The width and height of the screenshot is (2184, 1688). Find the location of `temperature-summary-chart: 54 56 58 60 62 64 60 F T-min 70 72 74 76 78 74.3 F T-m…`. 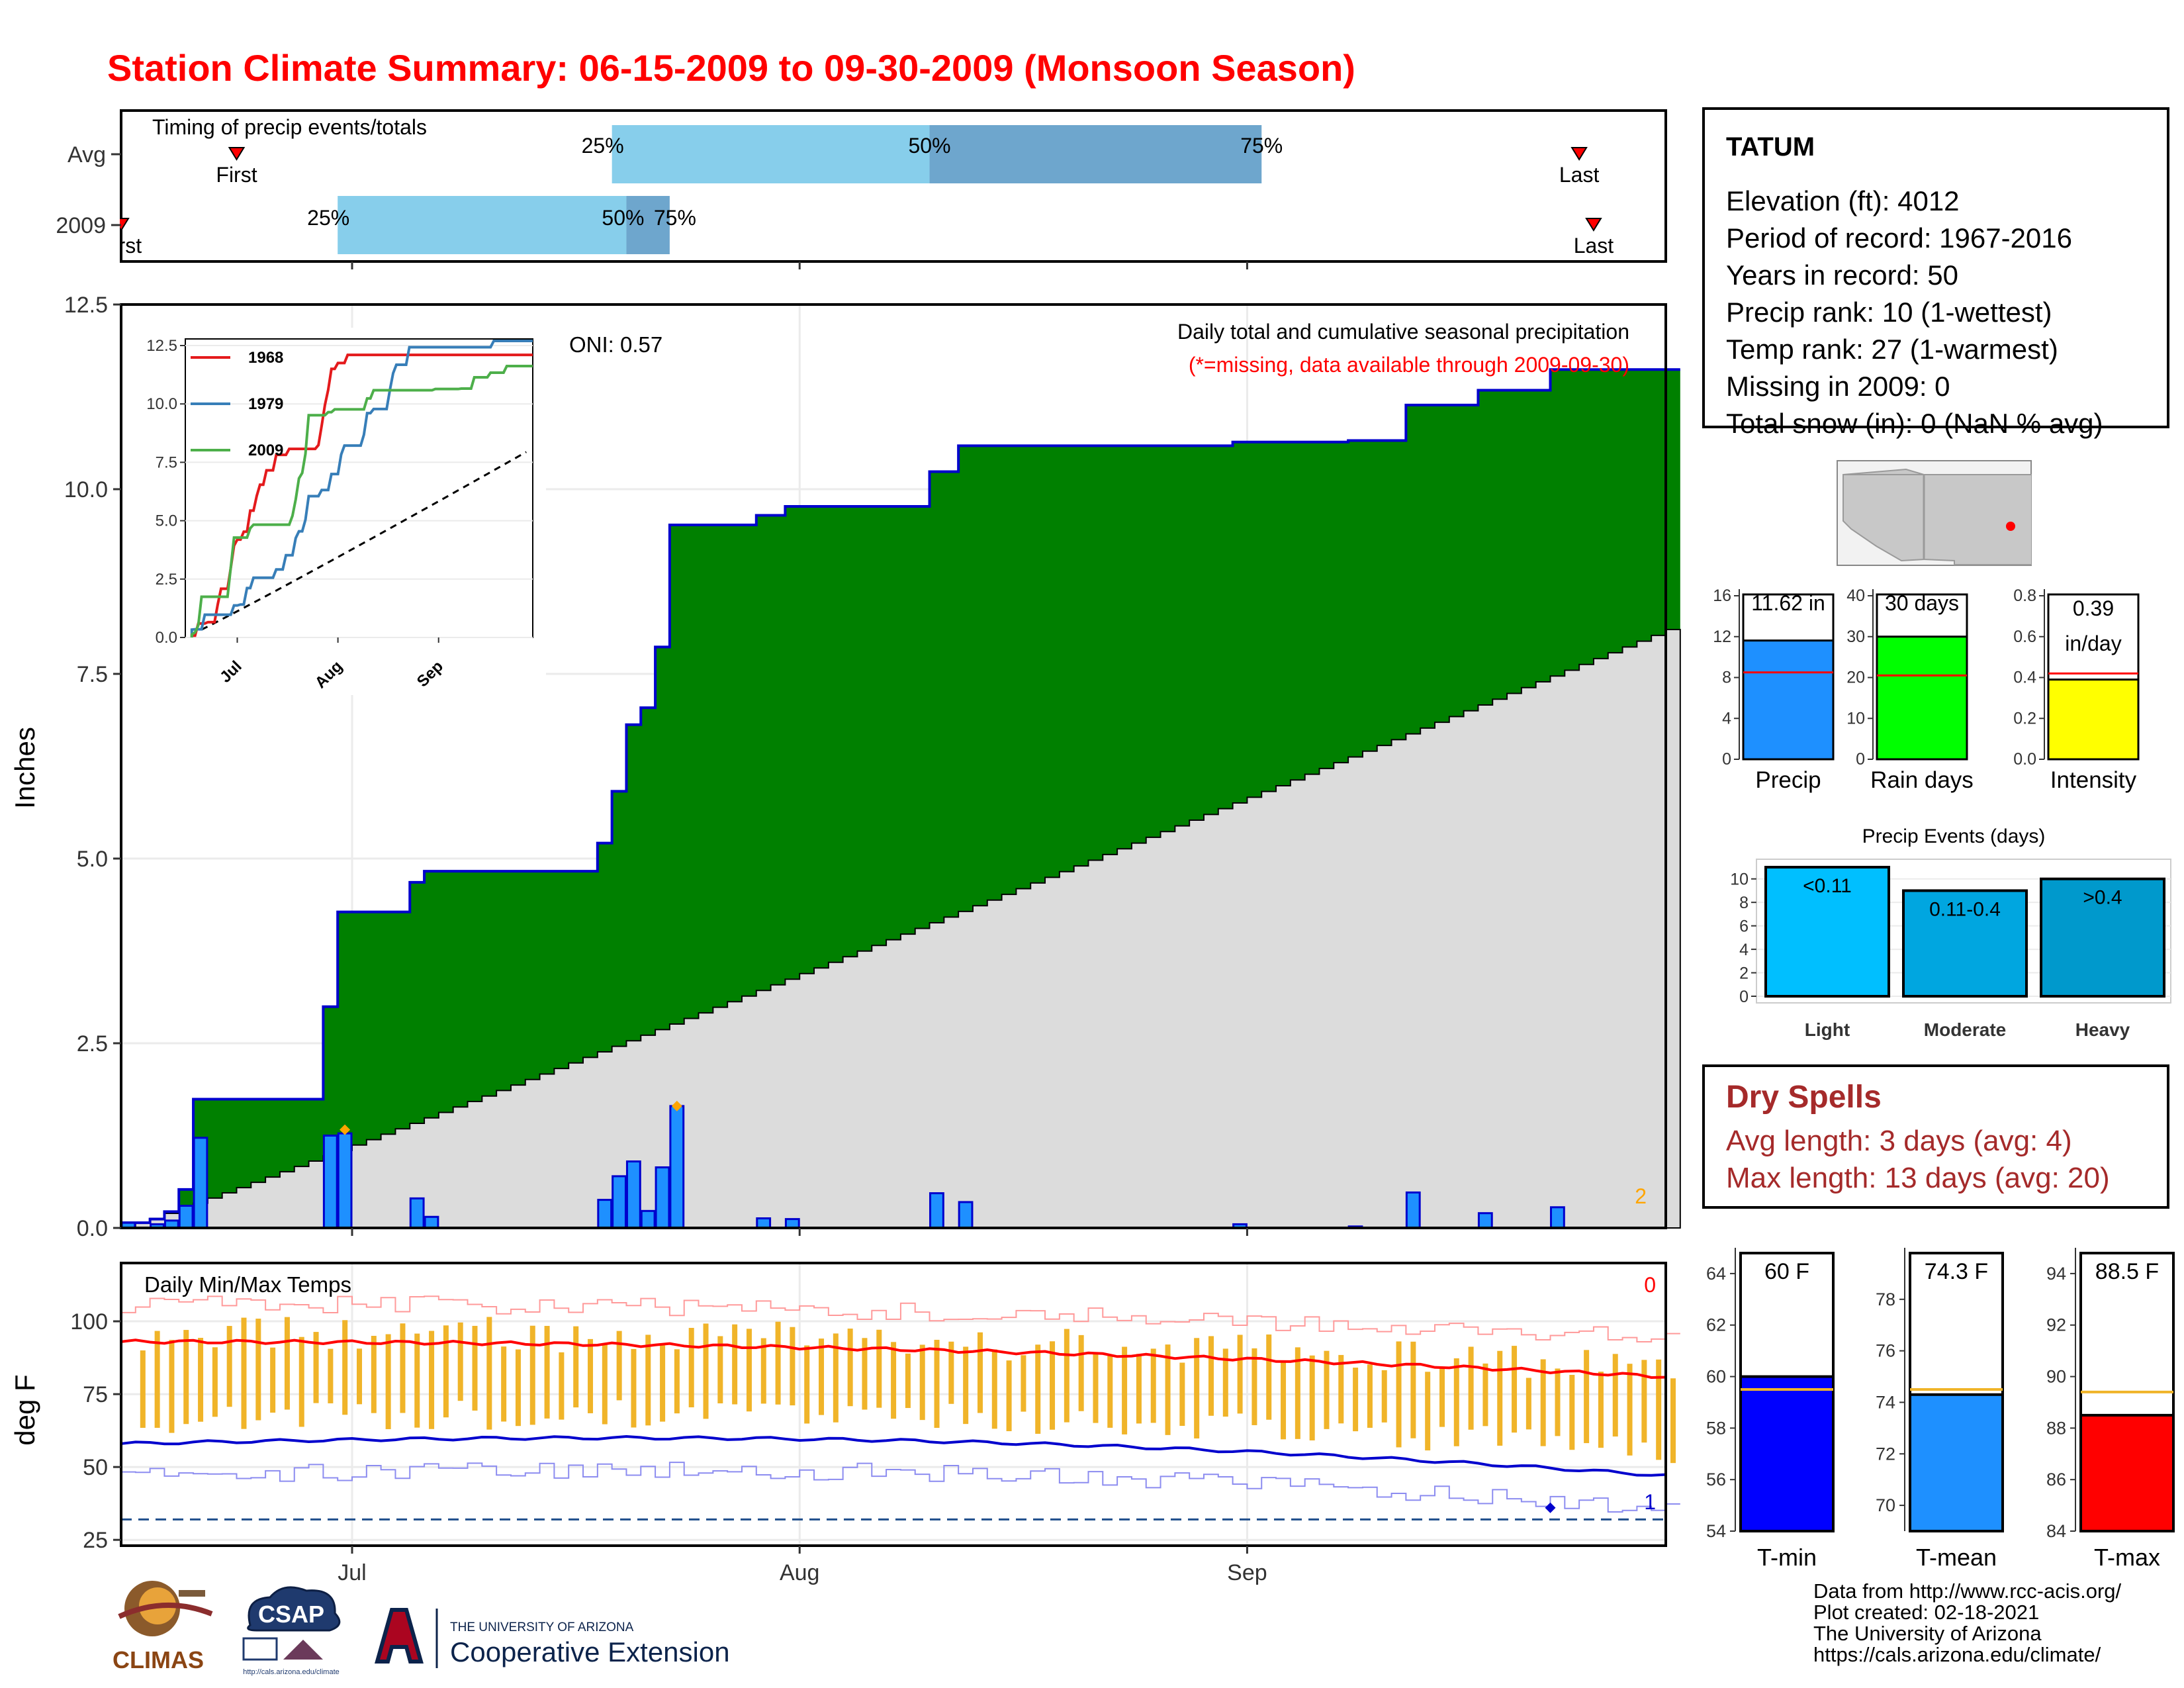

temperature-summary-chart: 54 56 58 60 62 64 60 F T-min 70 72 74 76 78 74.3 F T-m… is located at coordinates (1940, 1409).